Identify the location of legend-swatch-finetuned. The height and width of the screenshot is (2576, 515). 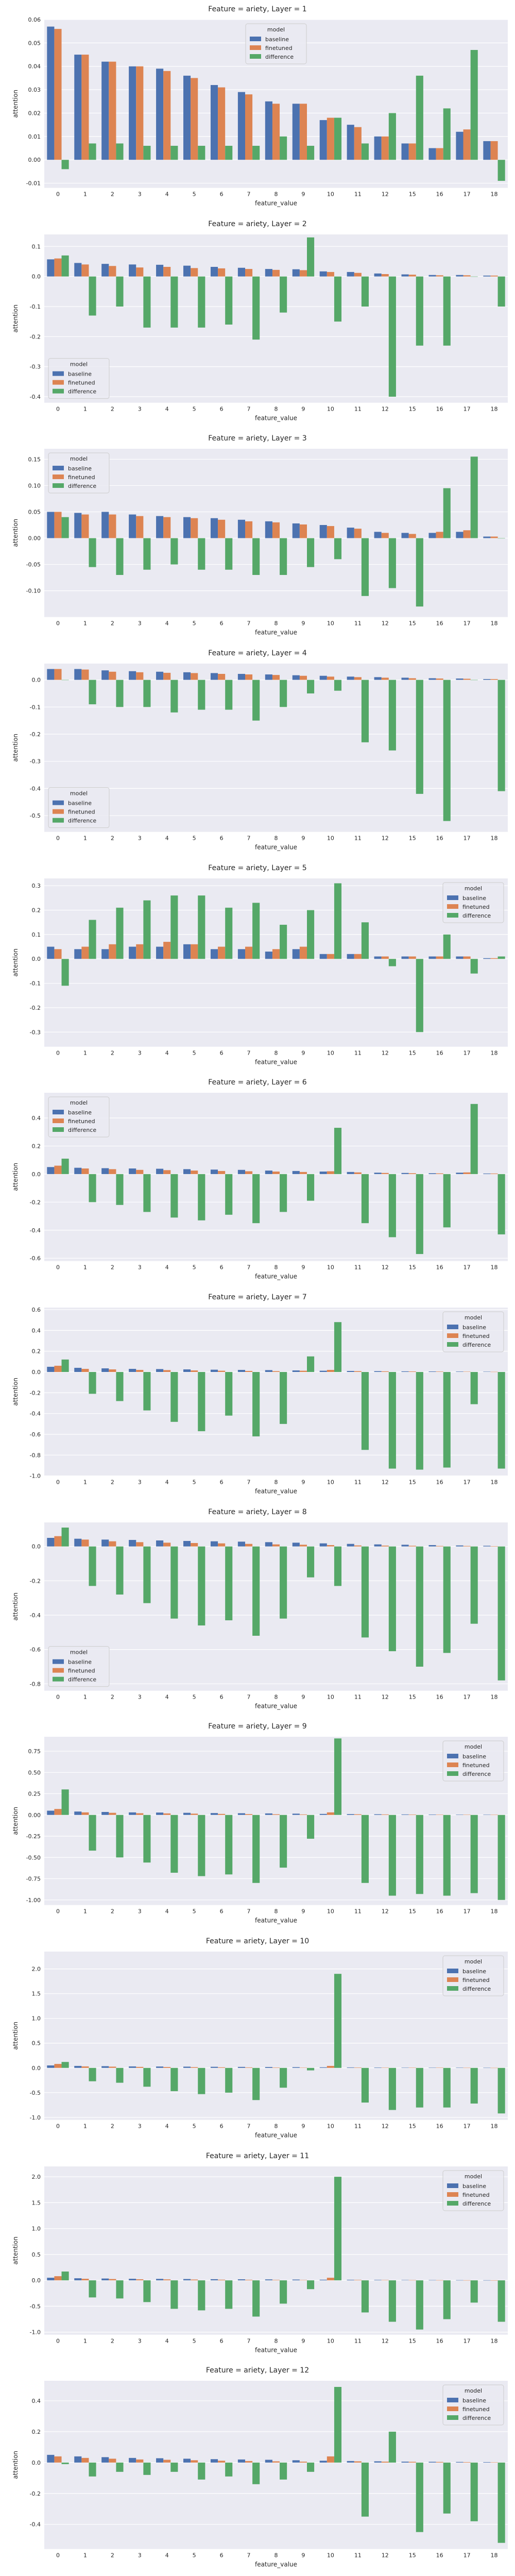
(58, 811).